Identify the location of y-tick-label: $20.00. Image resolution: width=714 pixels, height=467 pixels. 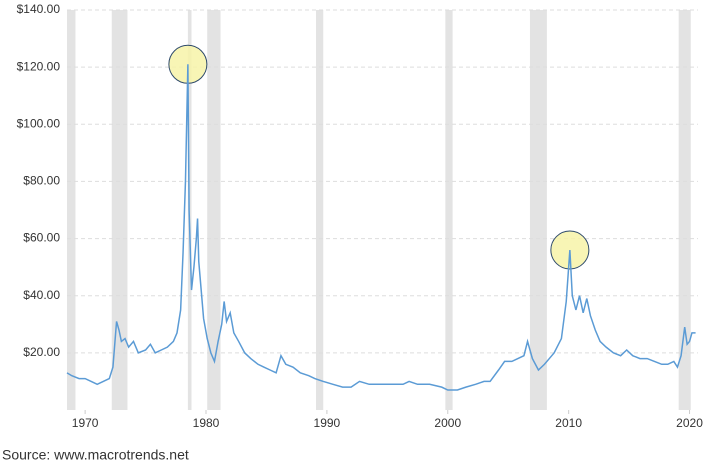
(41, 352).